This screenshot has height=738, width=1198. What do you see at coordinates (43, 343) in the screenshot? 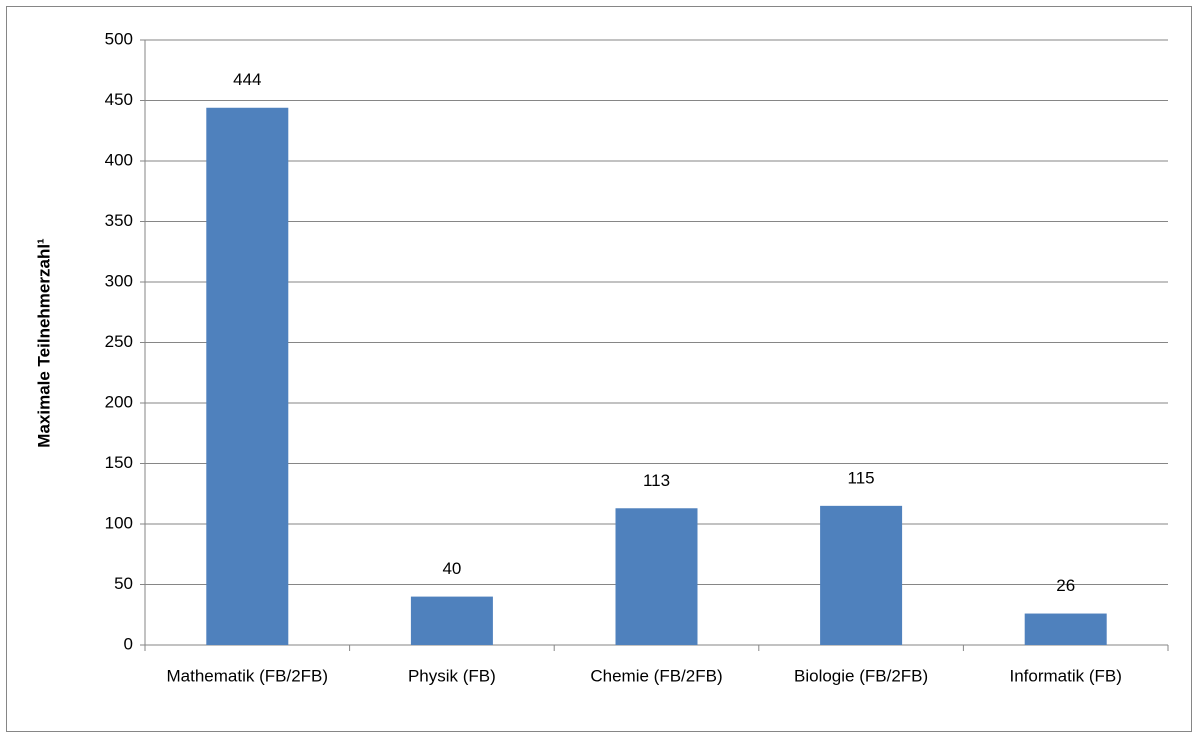
I see `y-axis-title: Maximale Teilnehmerzahl¹` at bounding box center [43, 343].